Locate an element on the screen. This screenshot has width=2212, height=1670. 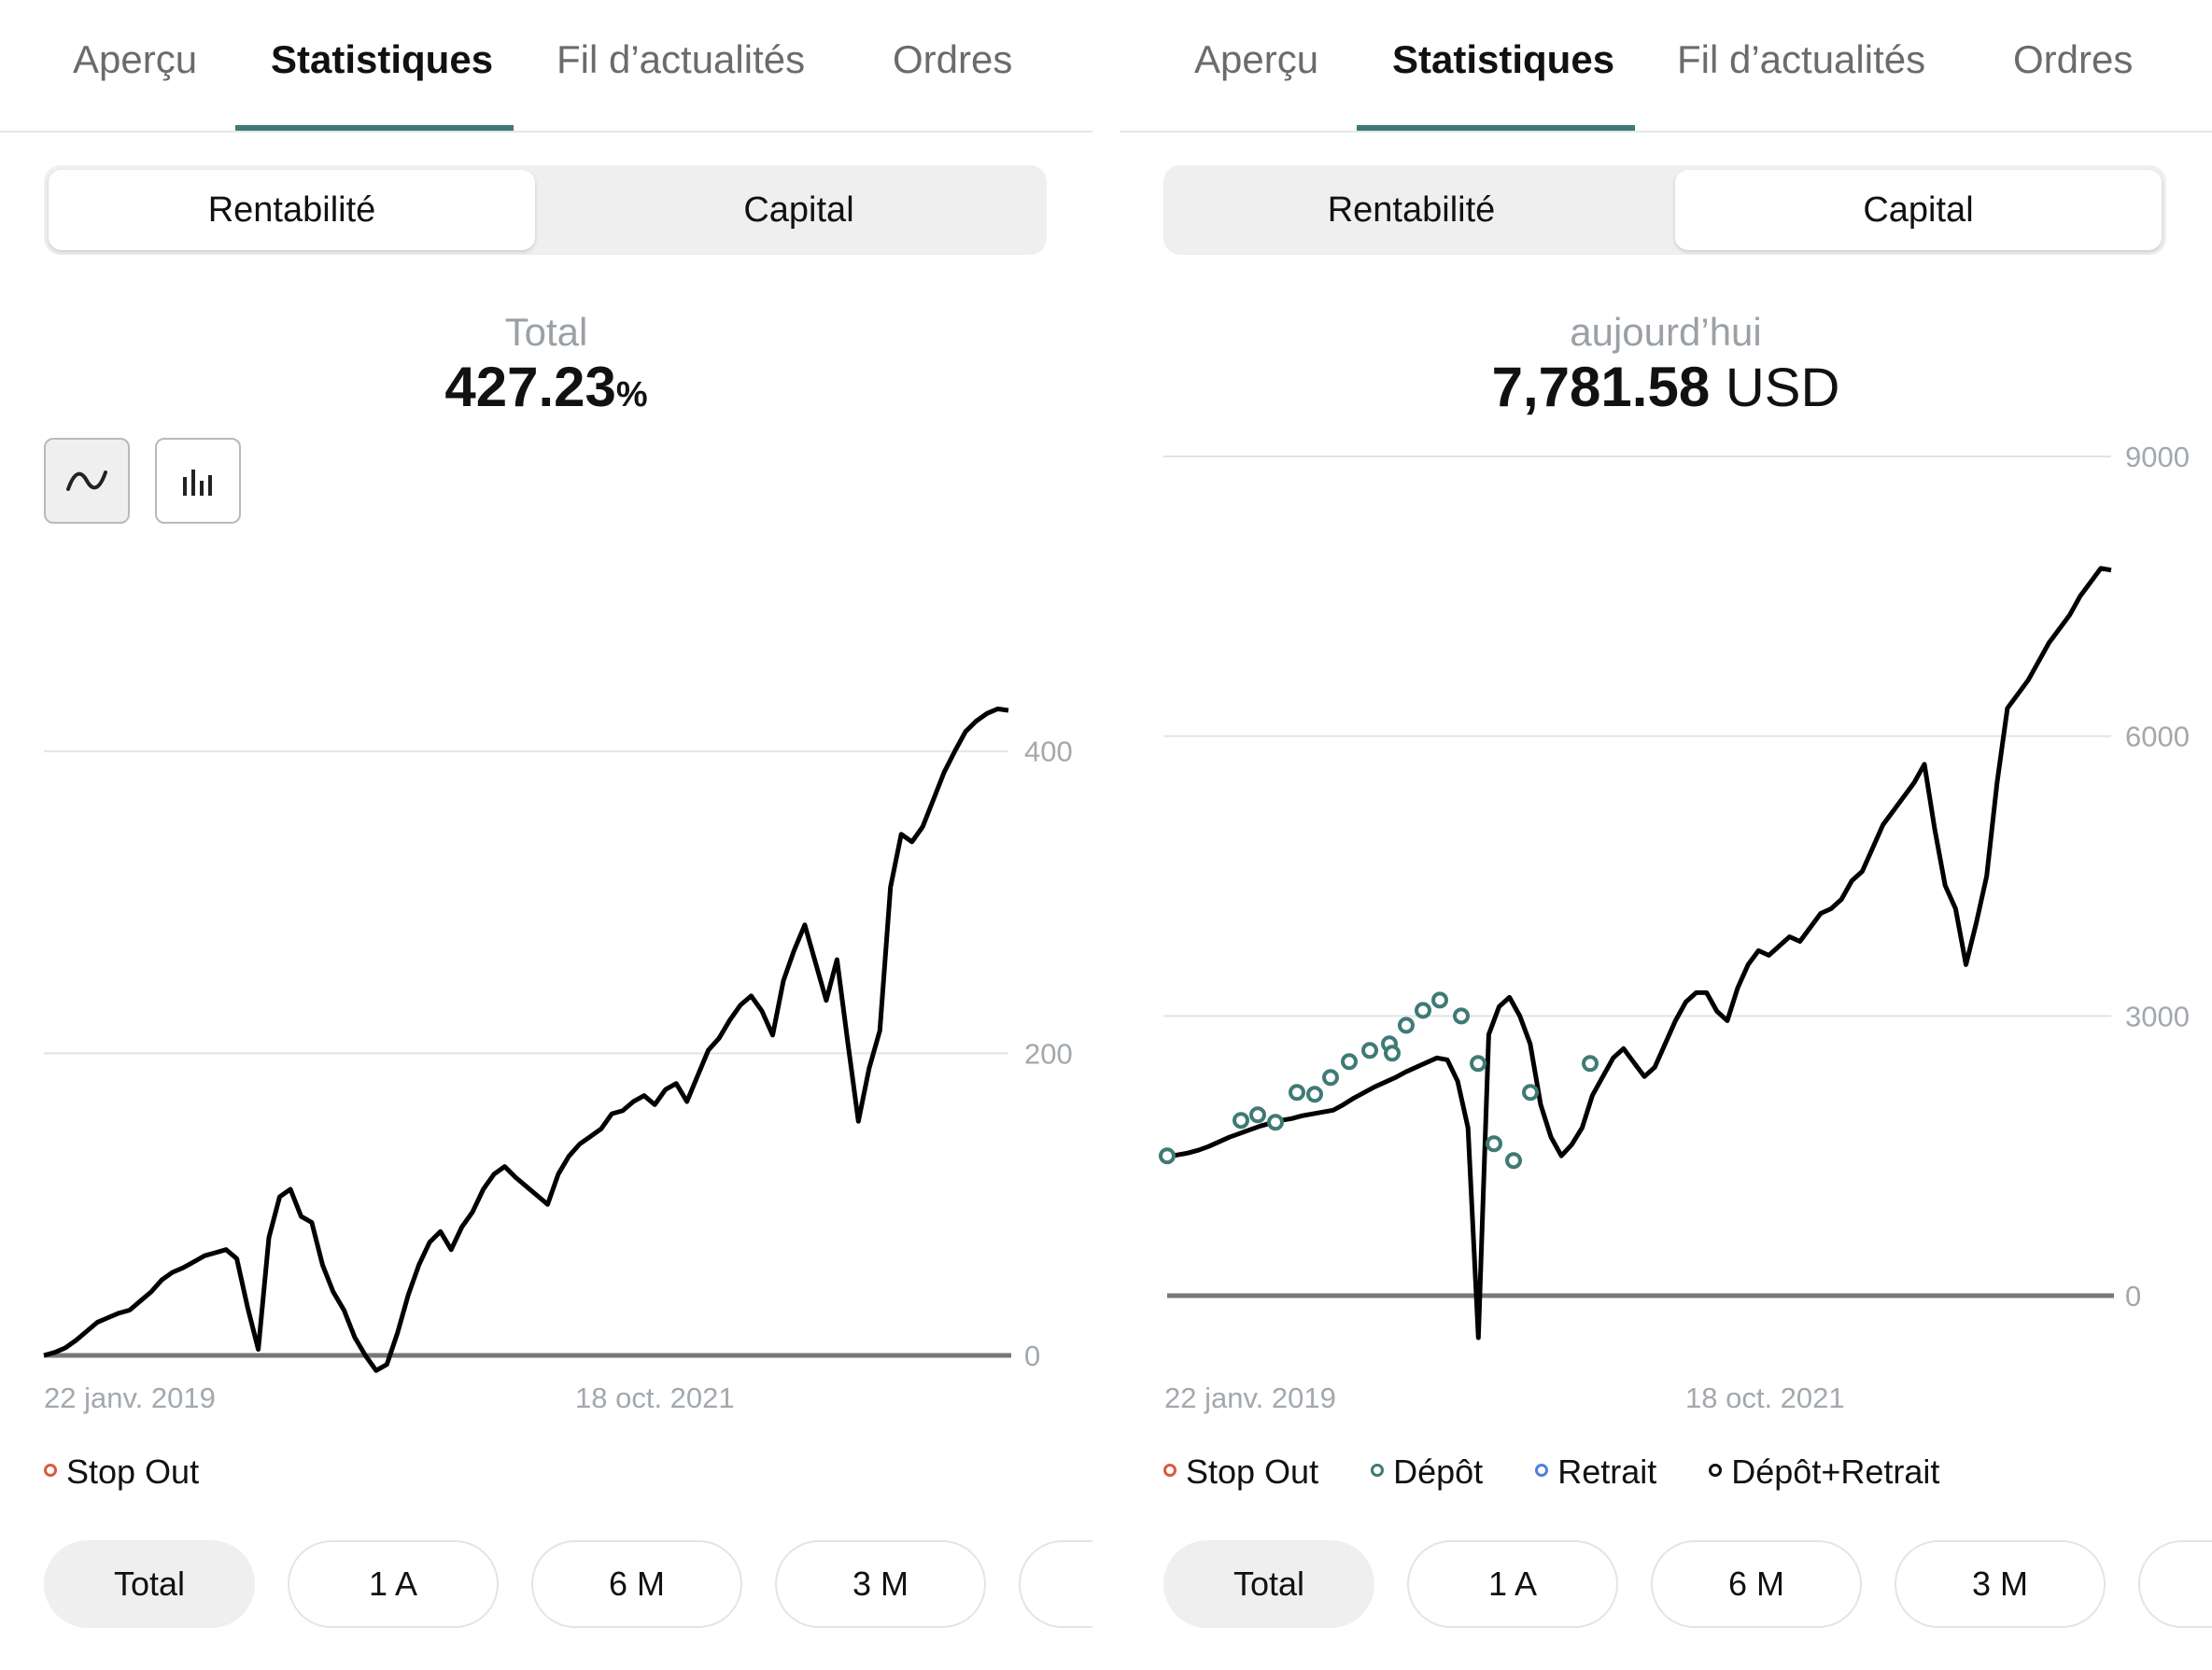
summary-label: Total is located at coordinates (546, 332).